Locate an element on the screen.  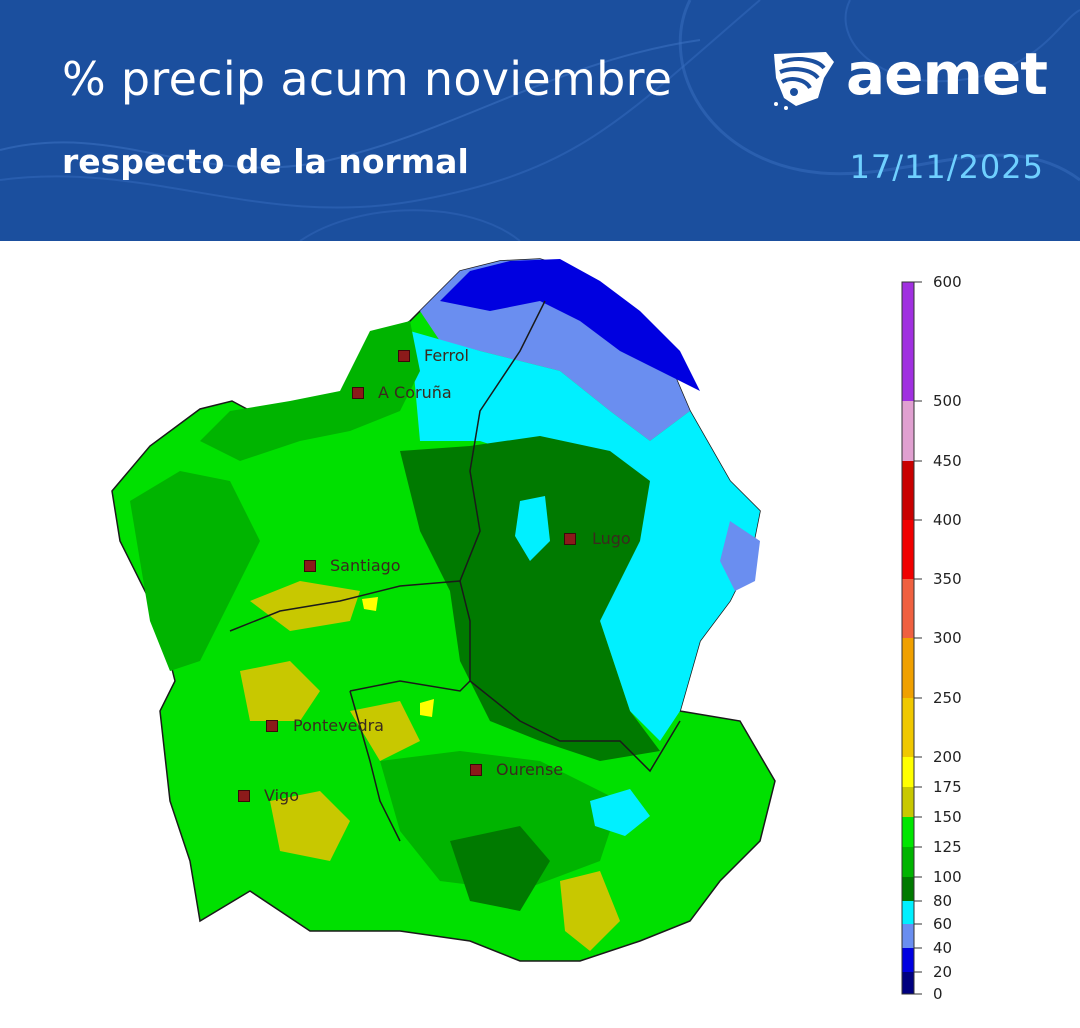
page-subtitle: respecto de la normal is located at coordinates (265, 161).